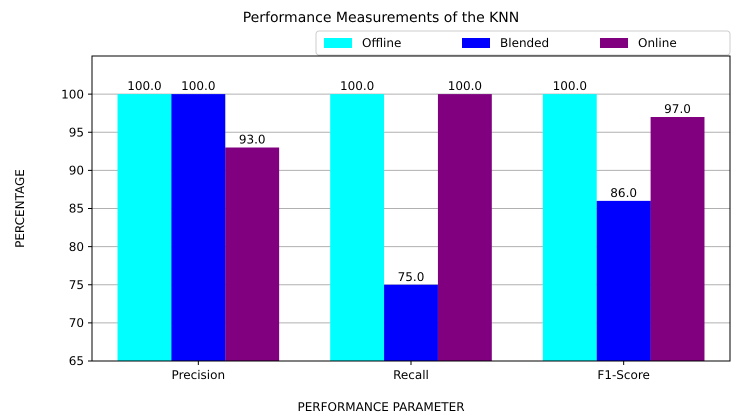  Describe the element at coordinates (381, 407) in the screenshot. I see `x-axis-title: PERFORMANCE PARAMETER` at that location.